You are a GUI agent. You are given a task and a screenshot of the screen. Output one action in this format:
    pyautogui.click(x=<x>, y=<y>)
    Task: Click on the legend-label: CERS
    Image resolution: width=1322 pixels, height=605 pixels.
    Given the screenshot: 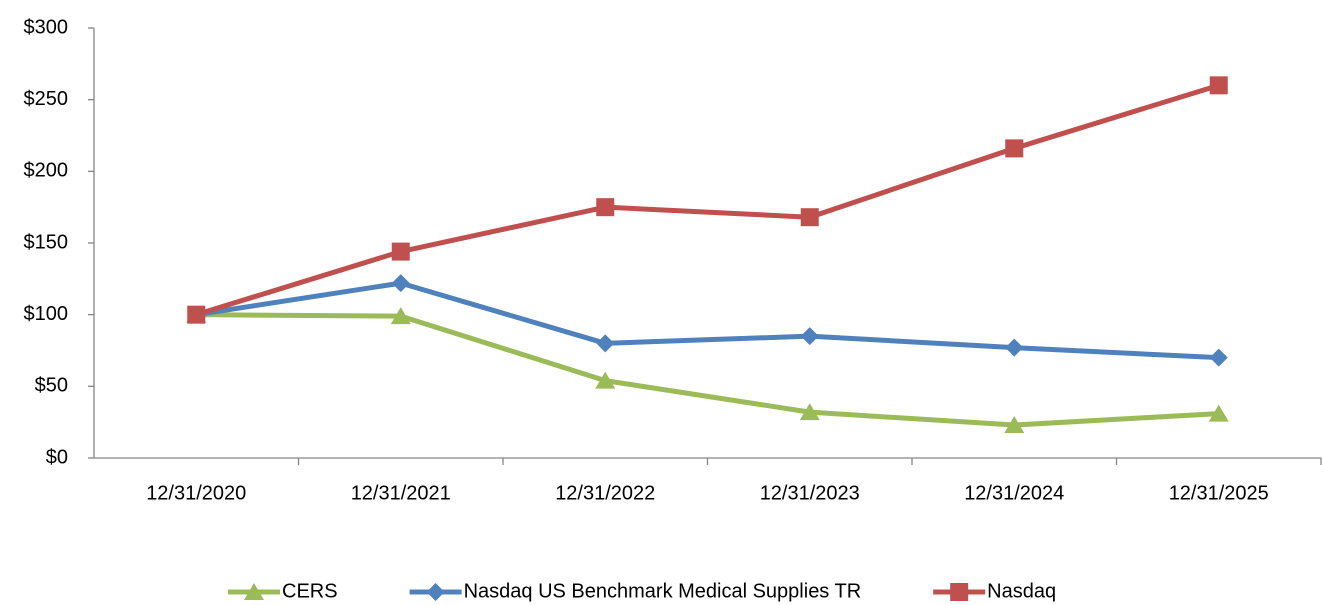 What is the action you would take?
    pyautogui.click(x=310, y=591)
    